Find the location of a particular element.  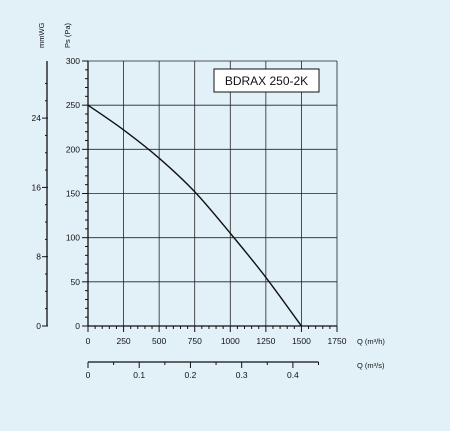

x-tick-label: 750 is located at coordinates (195, 341).